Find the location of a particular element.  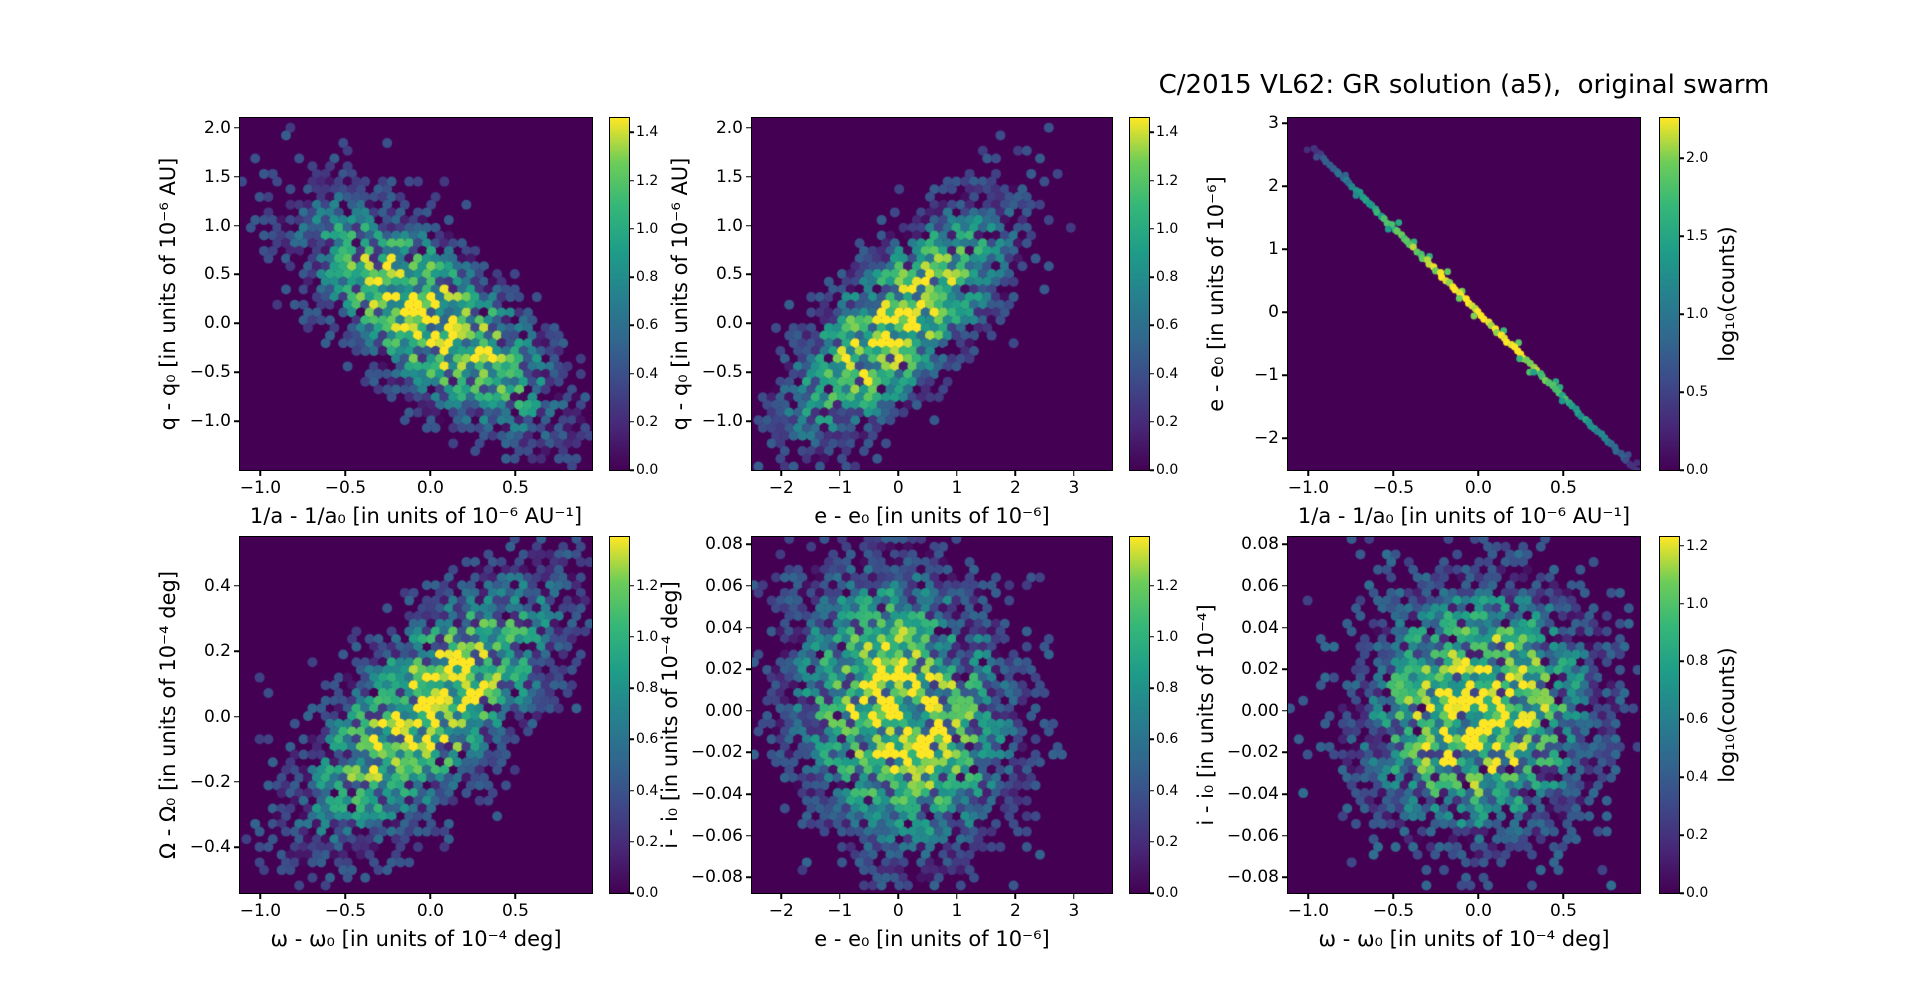

x-tick-label: 0.0 is located at coordinates (430, 488).